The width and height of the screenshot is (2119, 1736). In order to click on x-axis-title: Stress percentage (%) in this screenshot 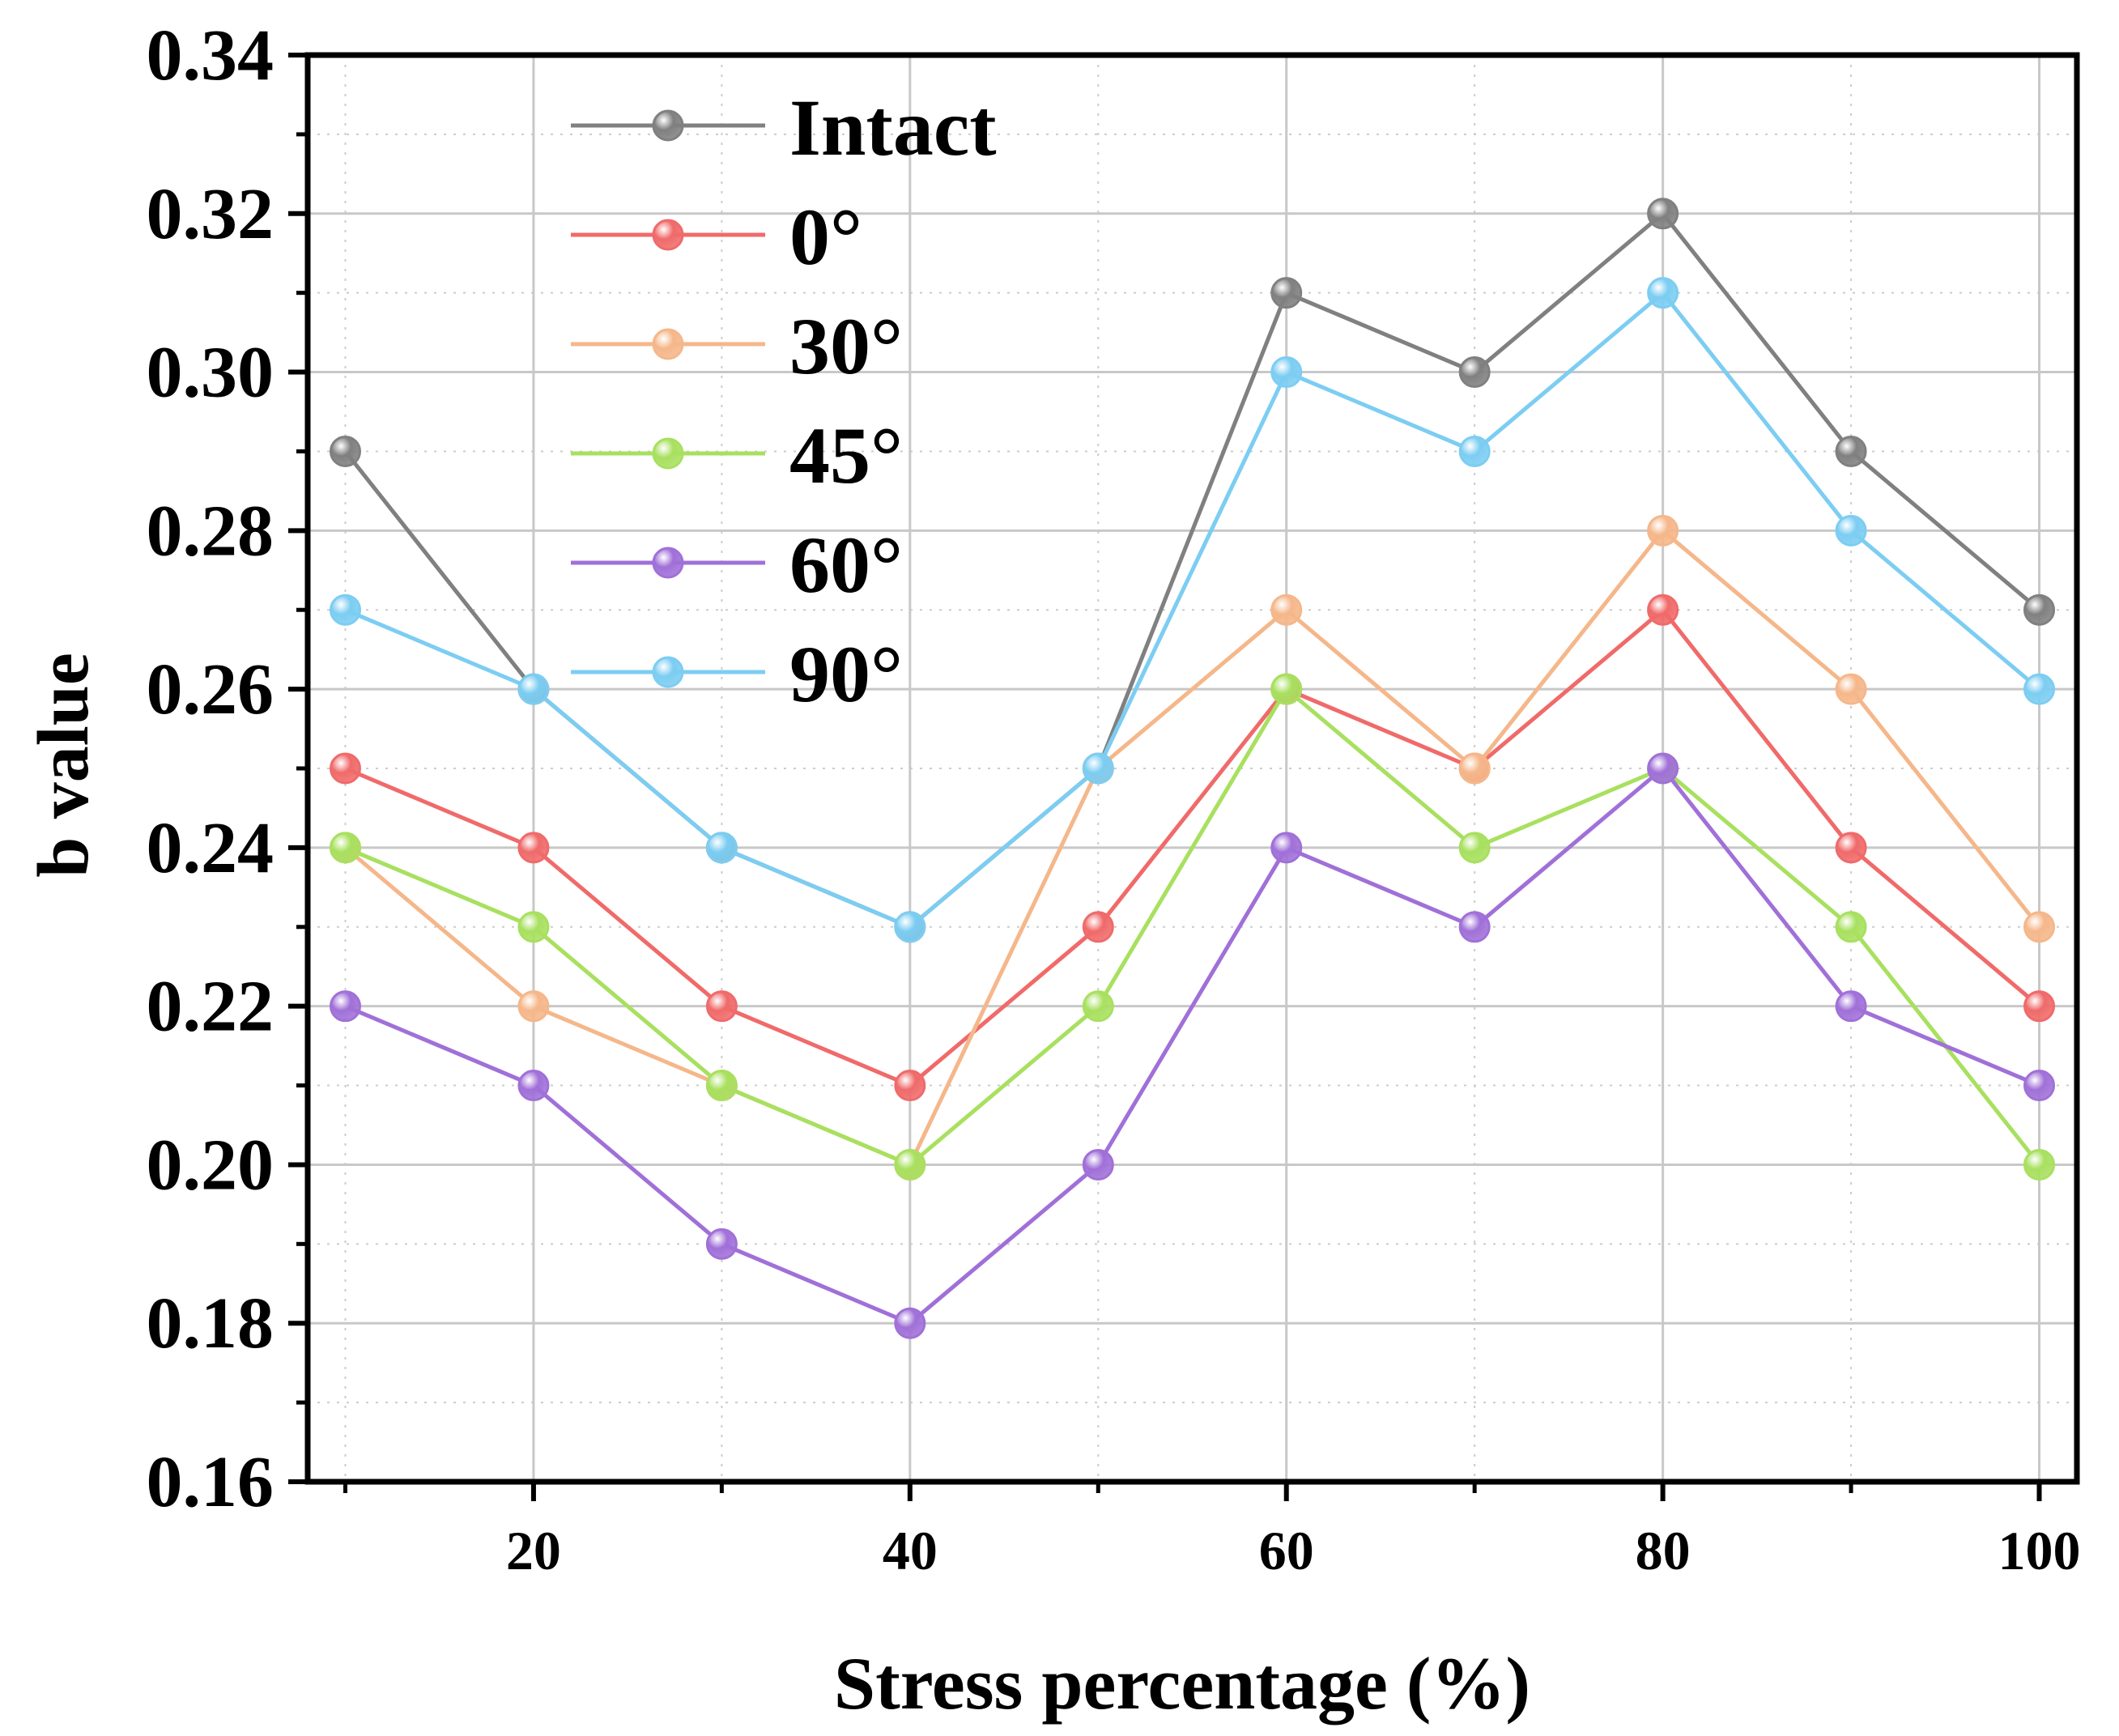, I will do `click(1182, 1683)`.